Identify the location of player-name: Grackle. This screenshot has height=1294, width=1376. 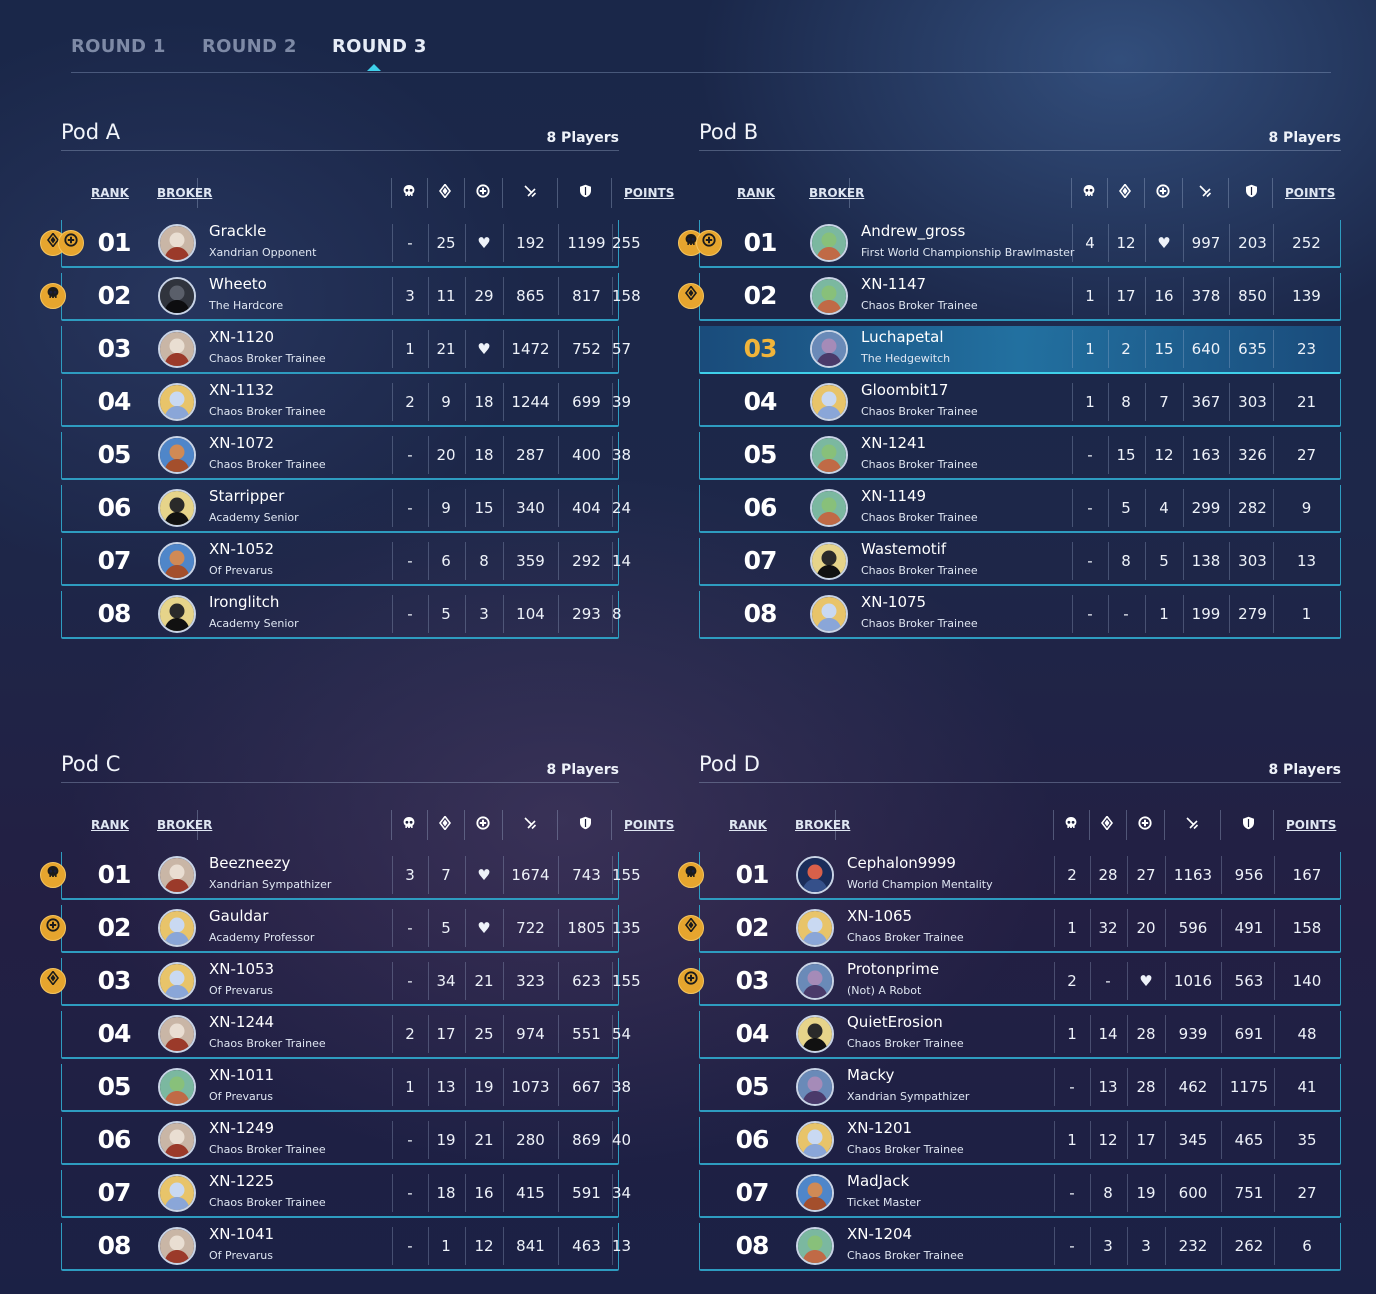
(238, 231).